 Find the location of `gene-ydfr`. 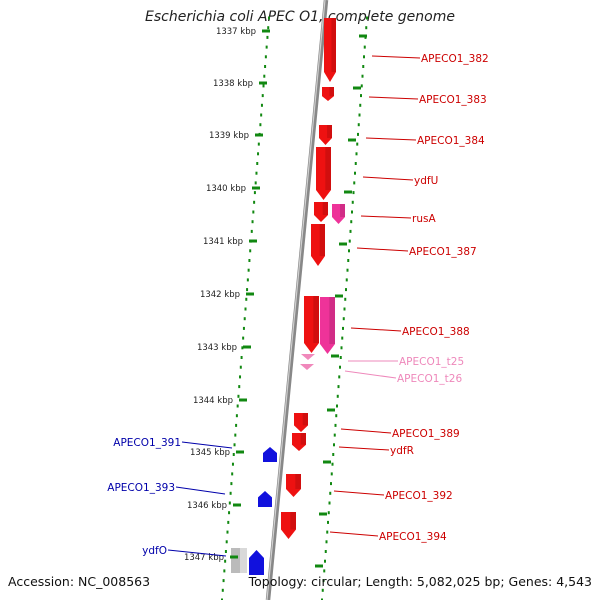

gene-ydfr is located at coordinates (299, 442).